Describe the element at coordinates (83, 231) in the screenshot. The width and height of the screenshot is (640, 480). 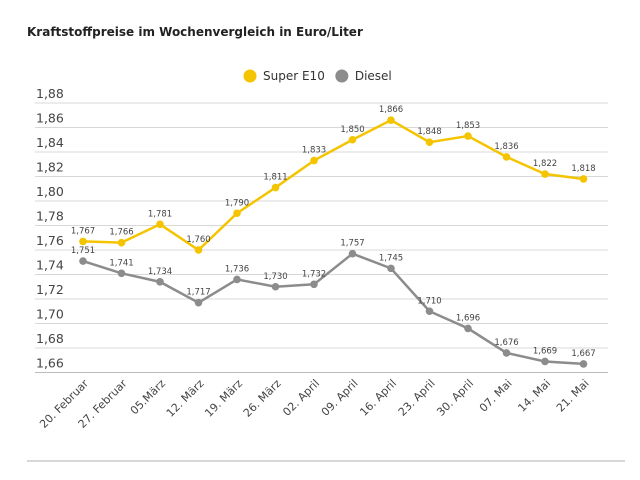
I see `data-label: 1,767` at that location.